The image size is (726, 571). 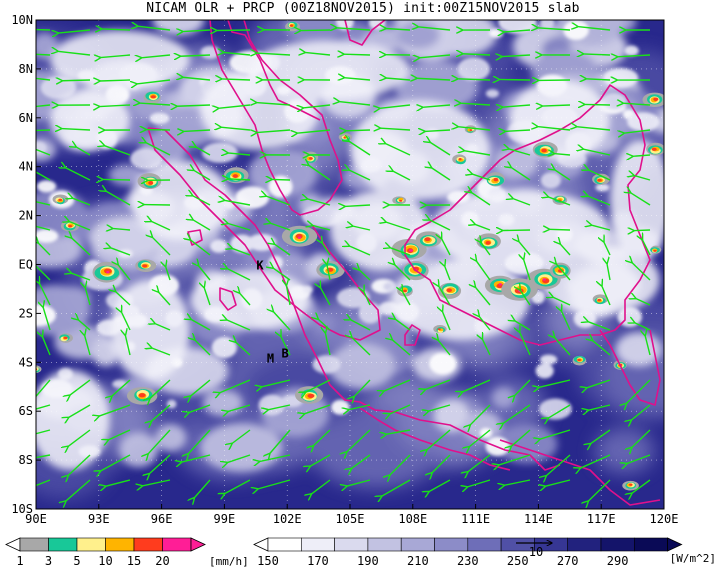 I want to click on prcp-units: [mm/h], so click(x=229, y=561).